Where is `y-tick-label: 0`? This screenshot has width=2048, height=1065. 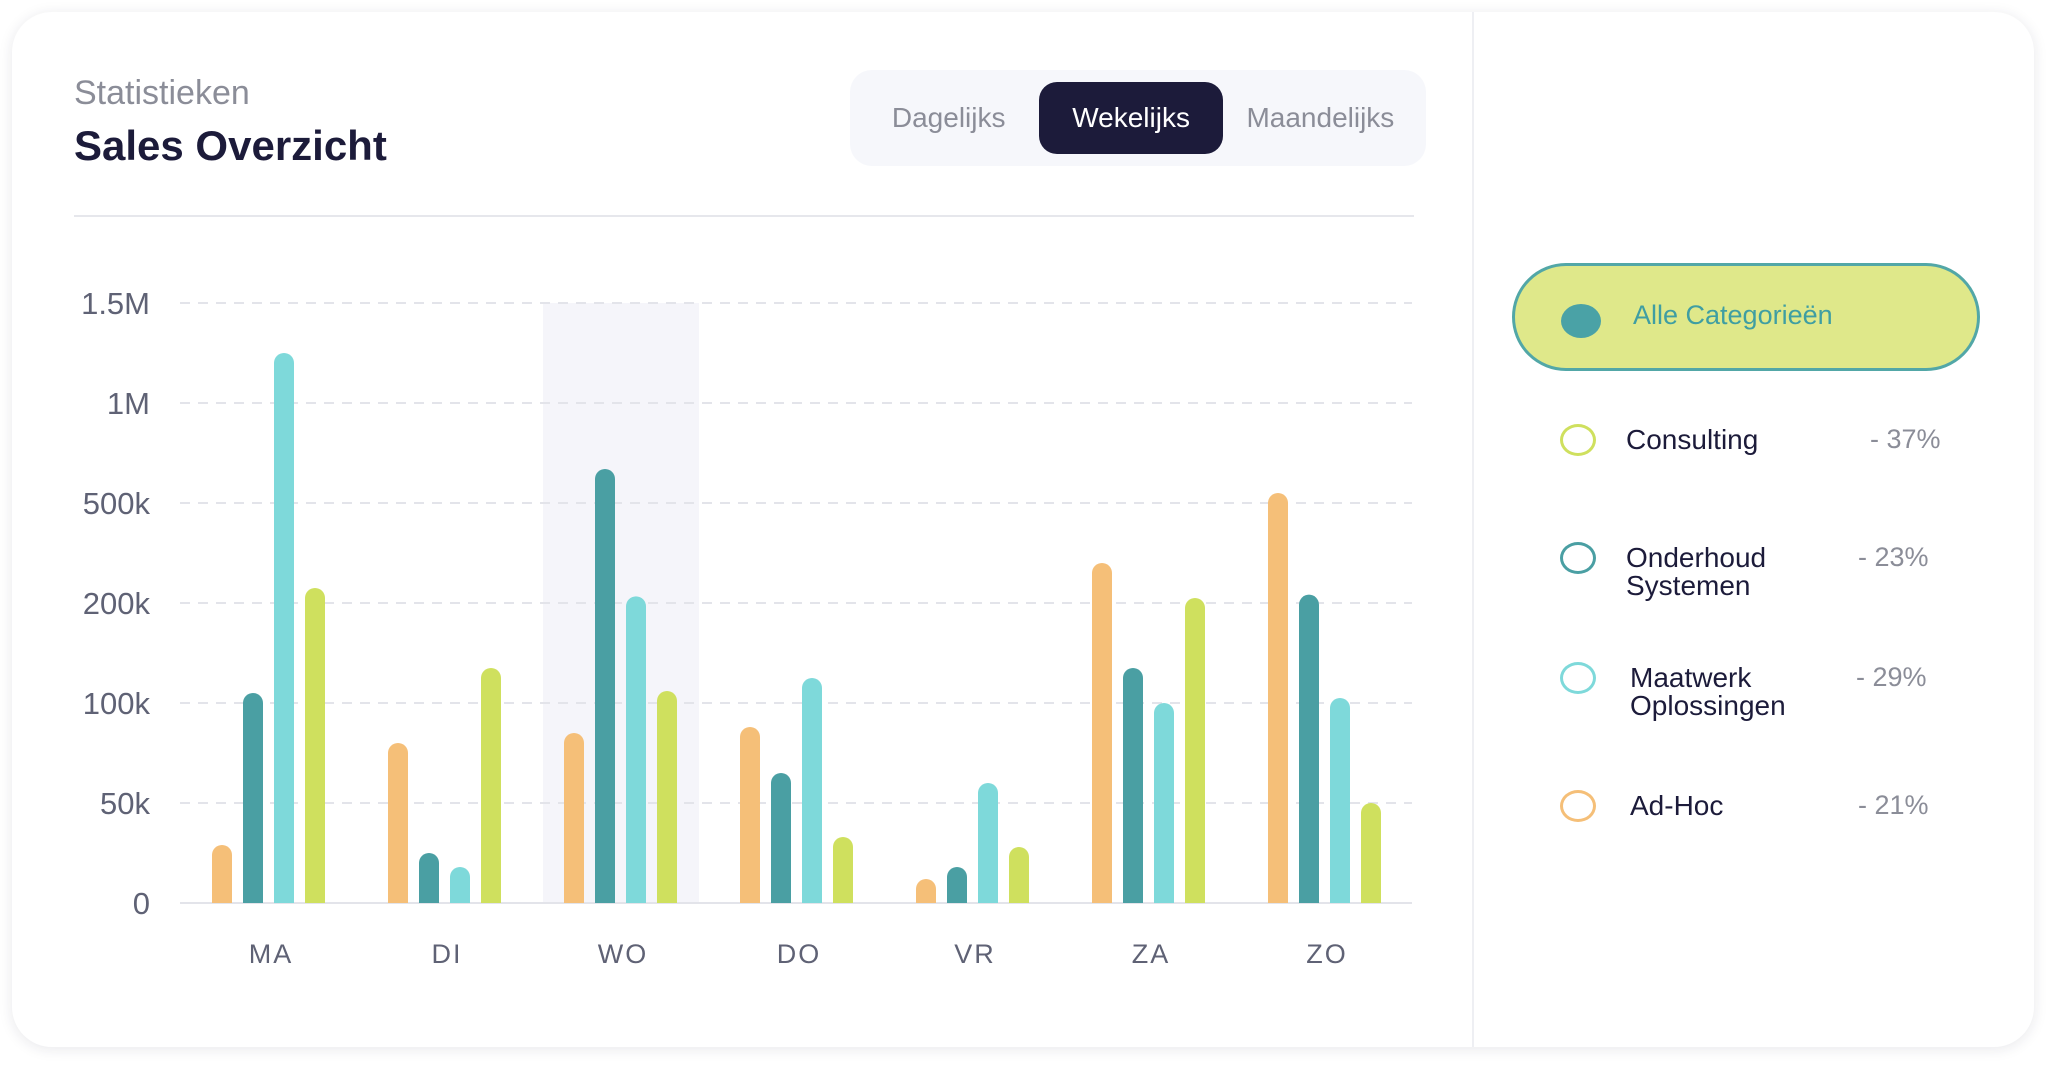
y-tick-label: 0 is located at coordinates (141, 903).